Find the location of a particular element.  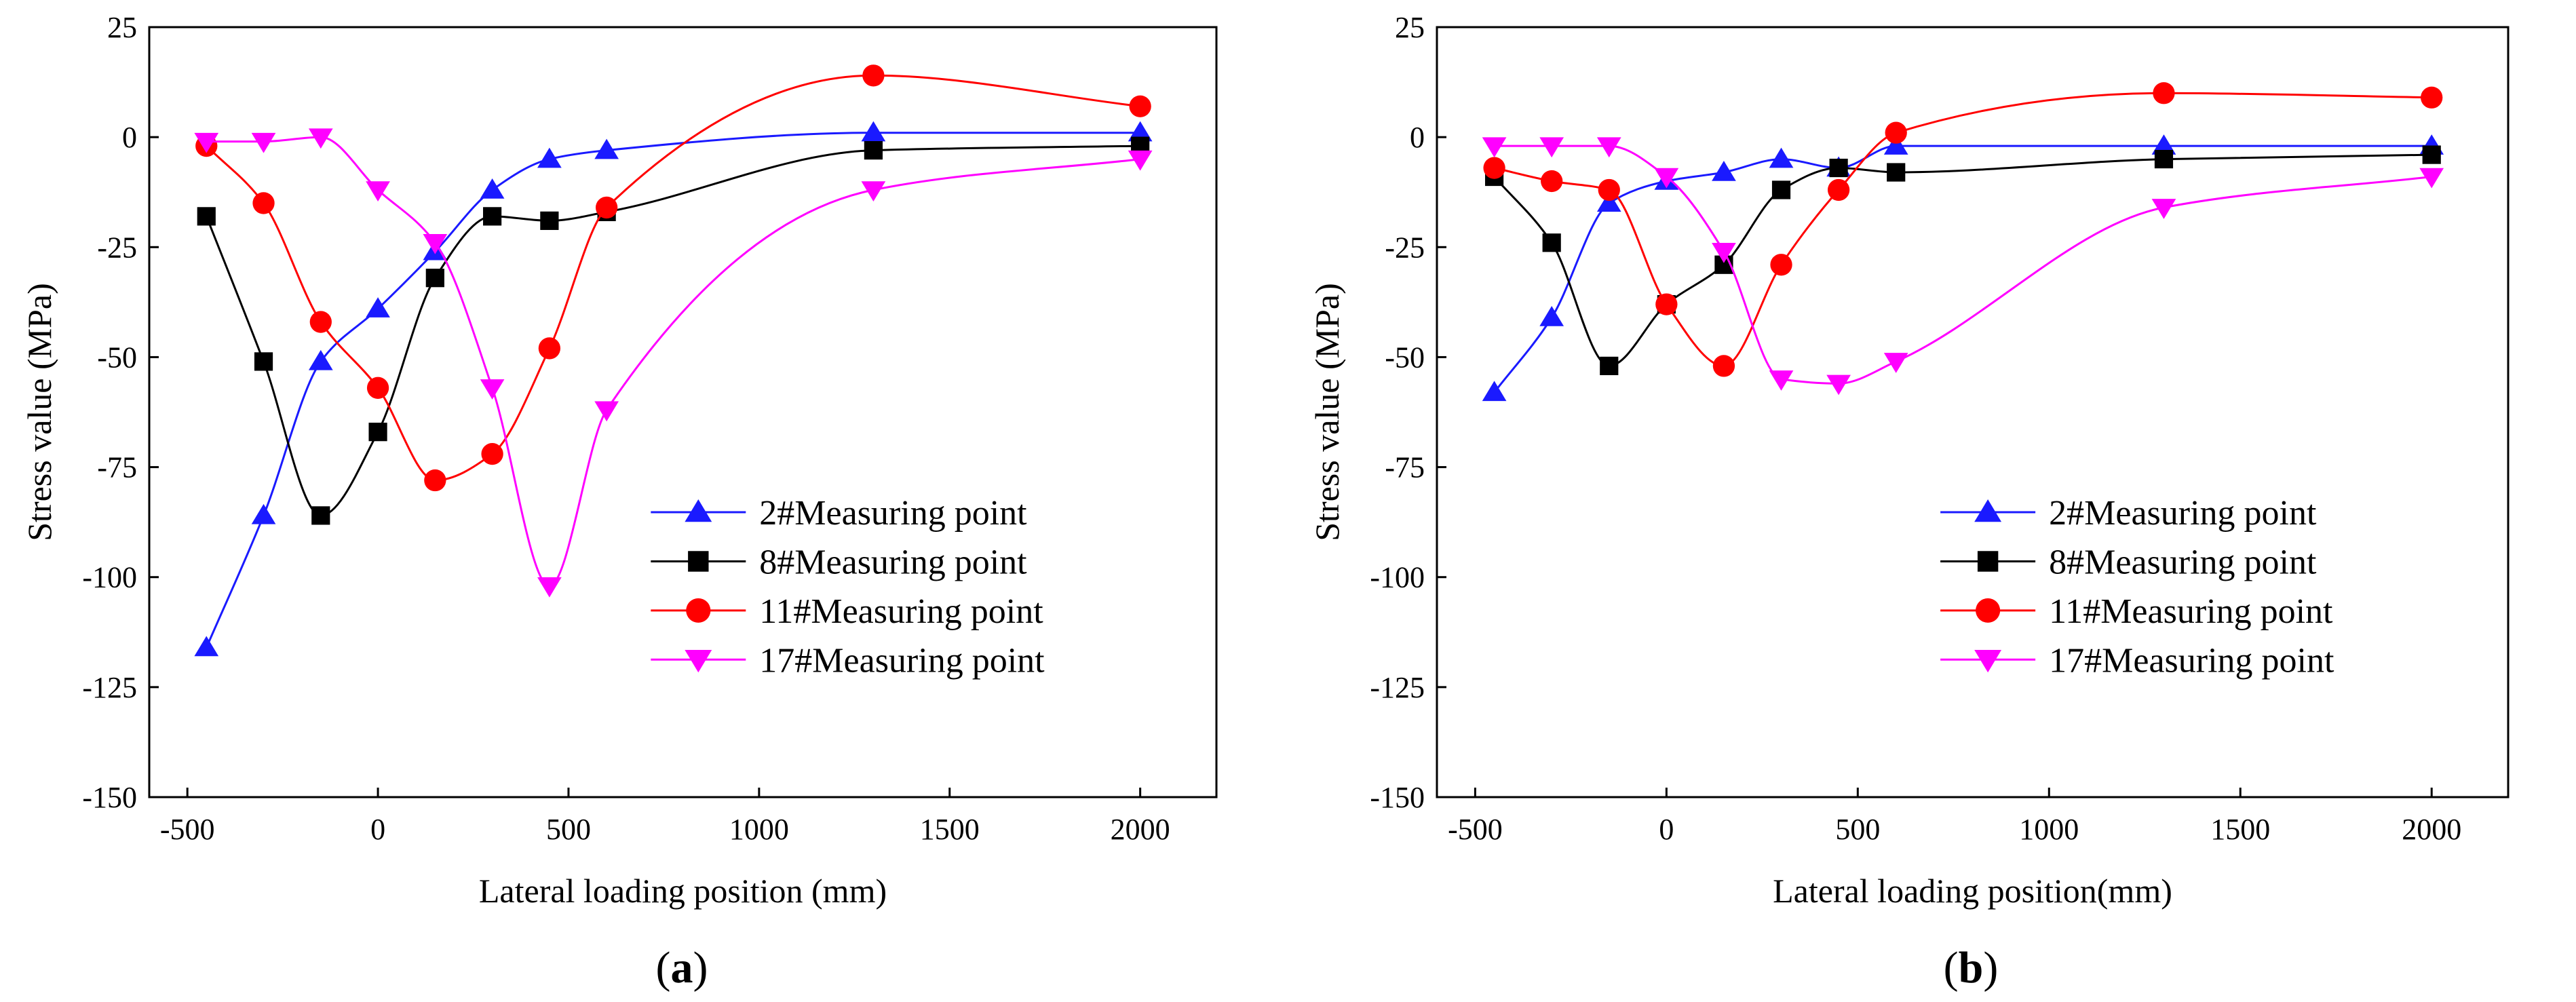

panel-label: (a) is located at coordinates (682, 968).